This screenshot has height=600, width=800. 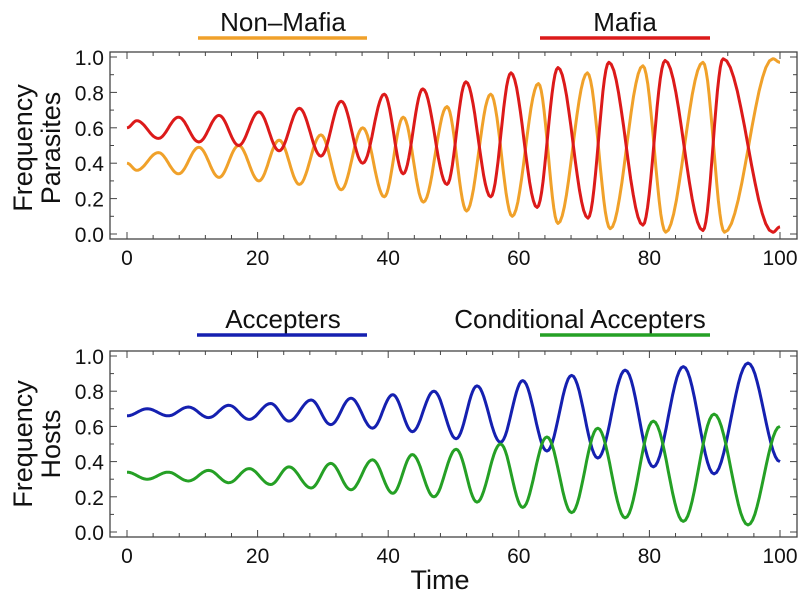 What do you see at coordinates (283, 319) in the screenshot?
I see `legend-label-accepters: Accepters` at bounding box center [283, 319].